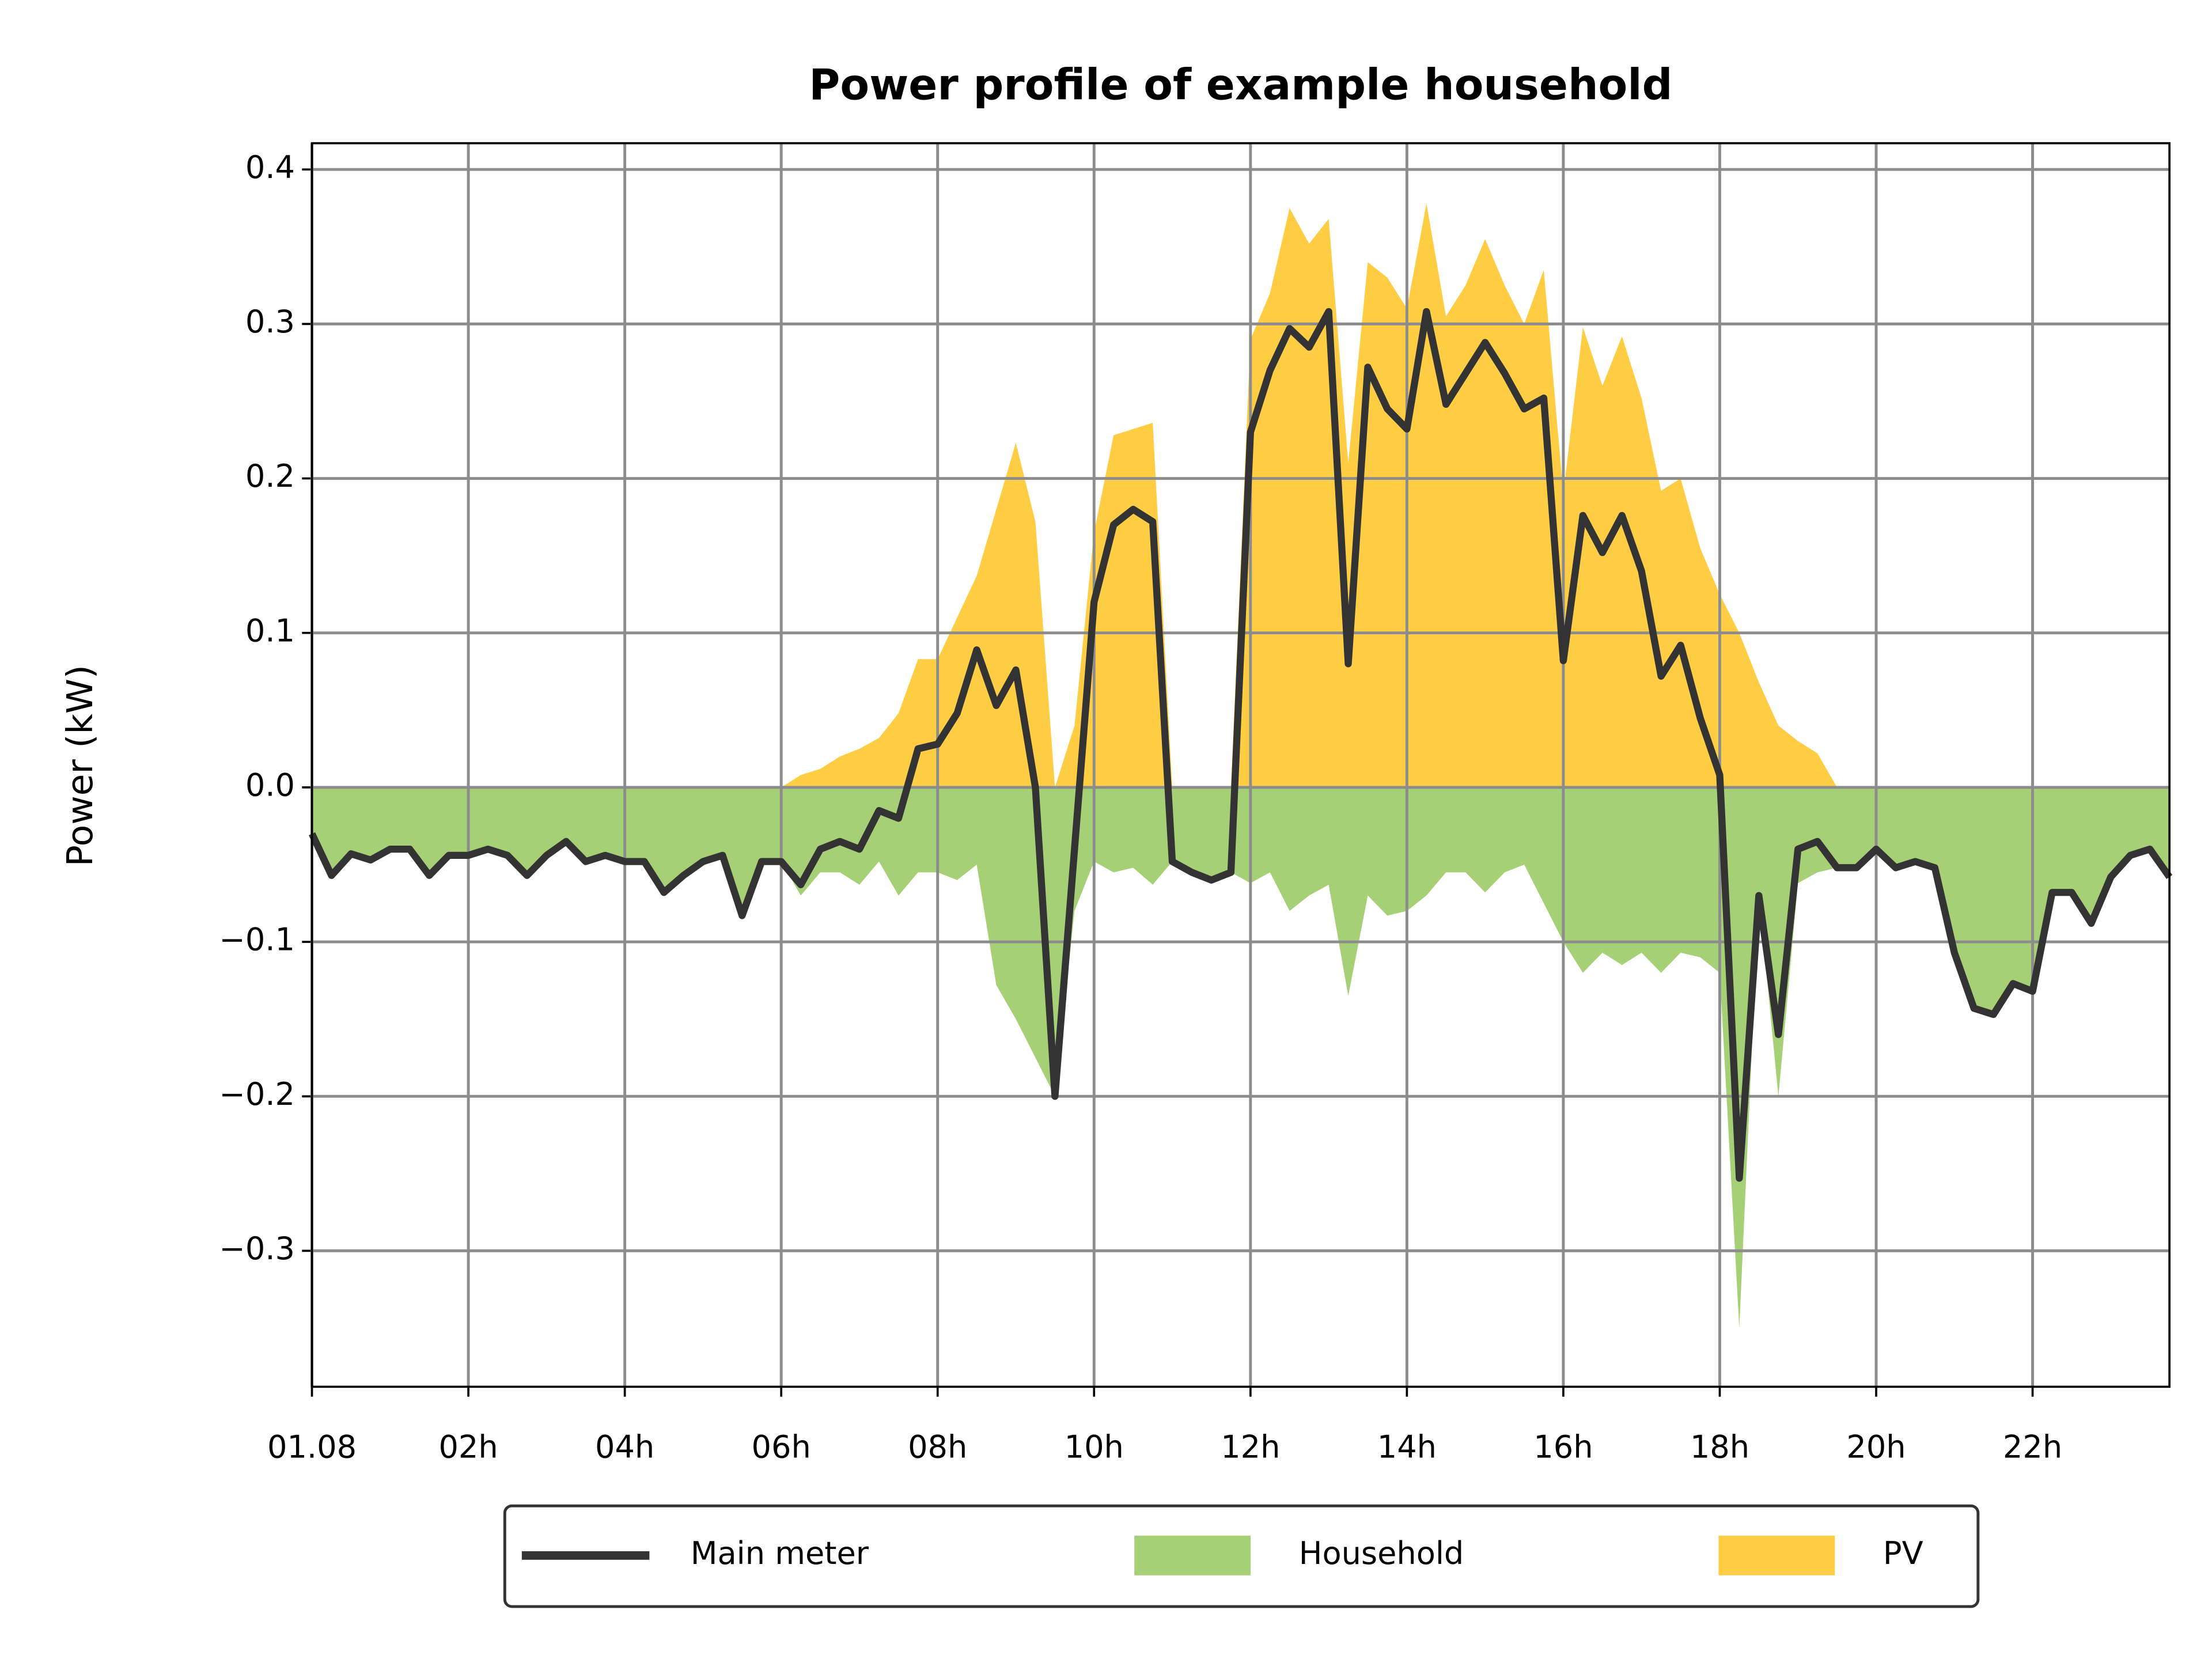  I want to click on x-tick-label: 18h, so click(1719, 1447).